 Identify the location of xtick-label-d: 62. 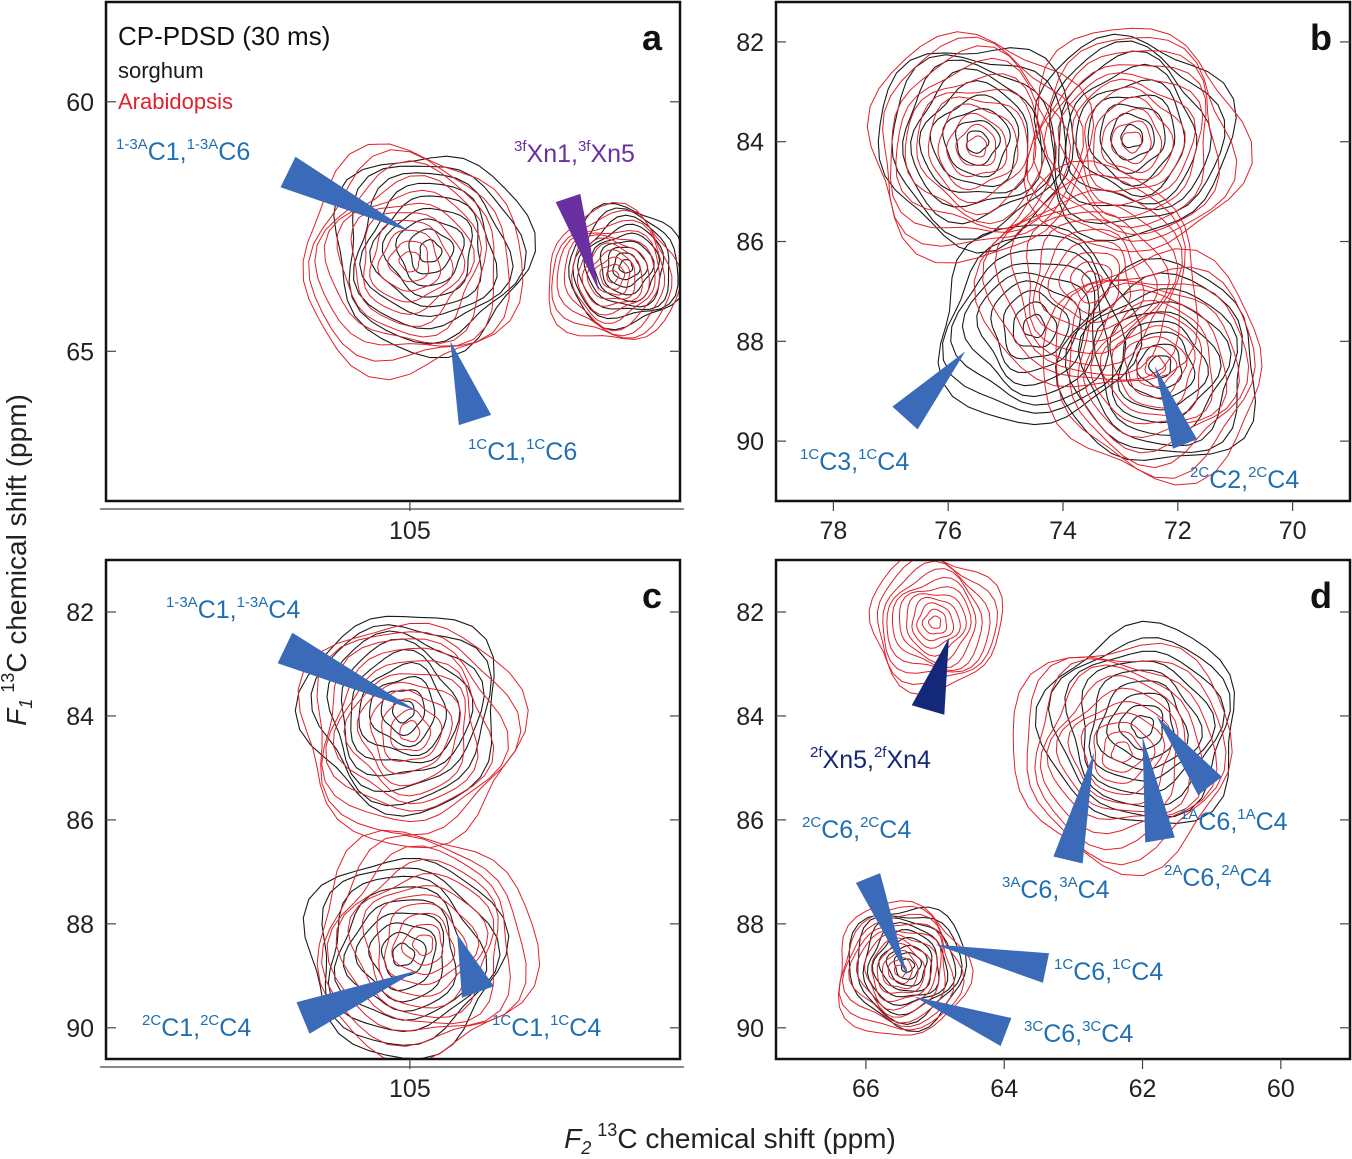
(1143, 1089).